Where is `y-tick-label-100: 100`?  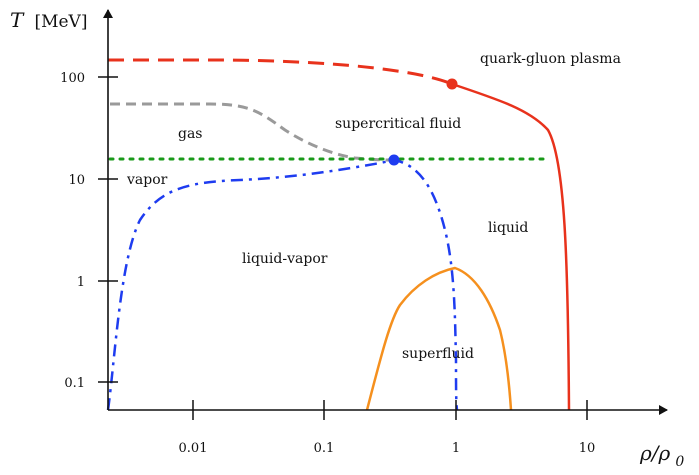 y-tick-label-100: 100 is located at coordinates (72, 78).